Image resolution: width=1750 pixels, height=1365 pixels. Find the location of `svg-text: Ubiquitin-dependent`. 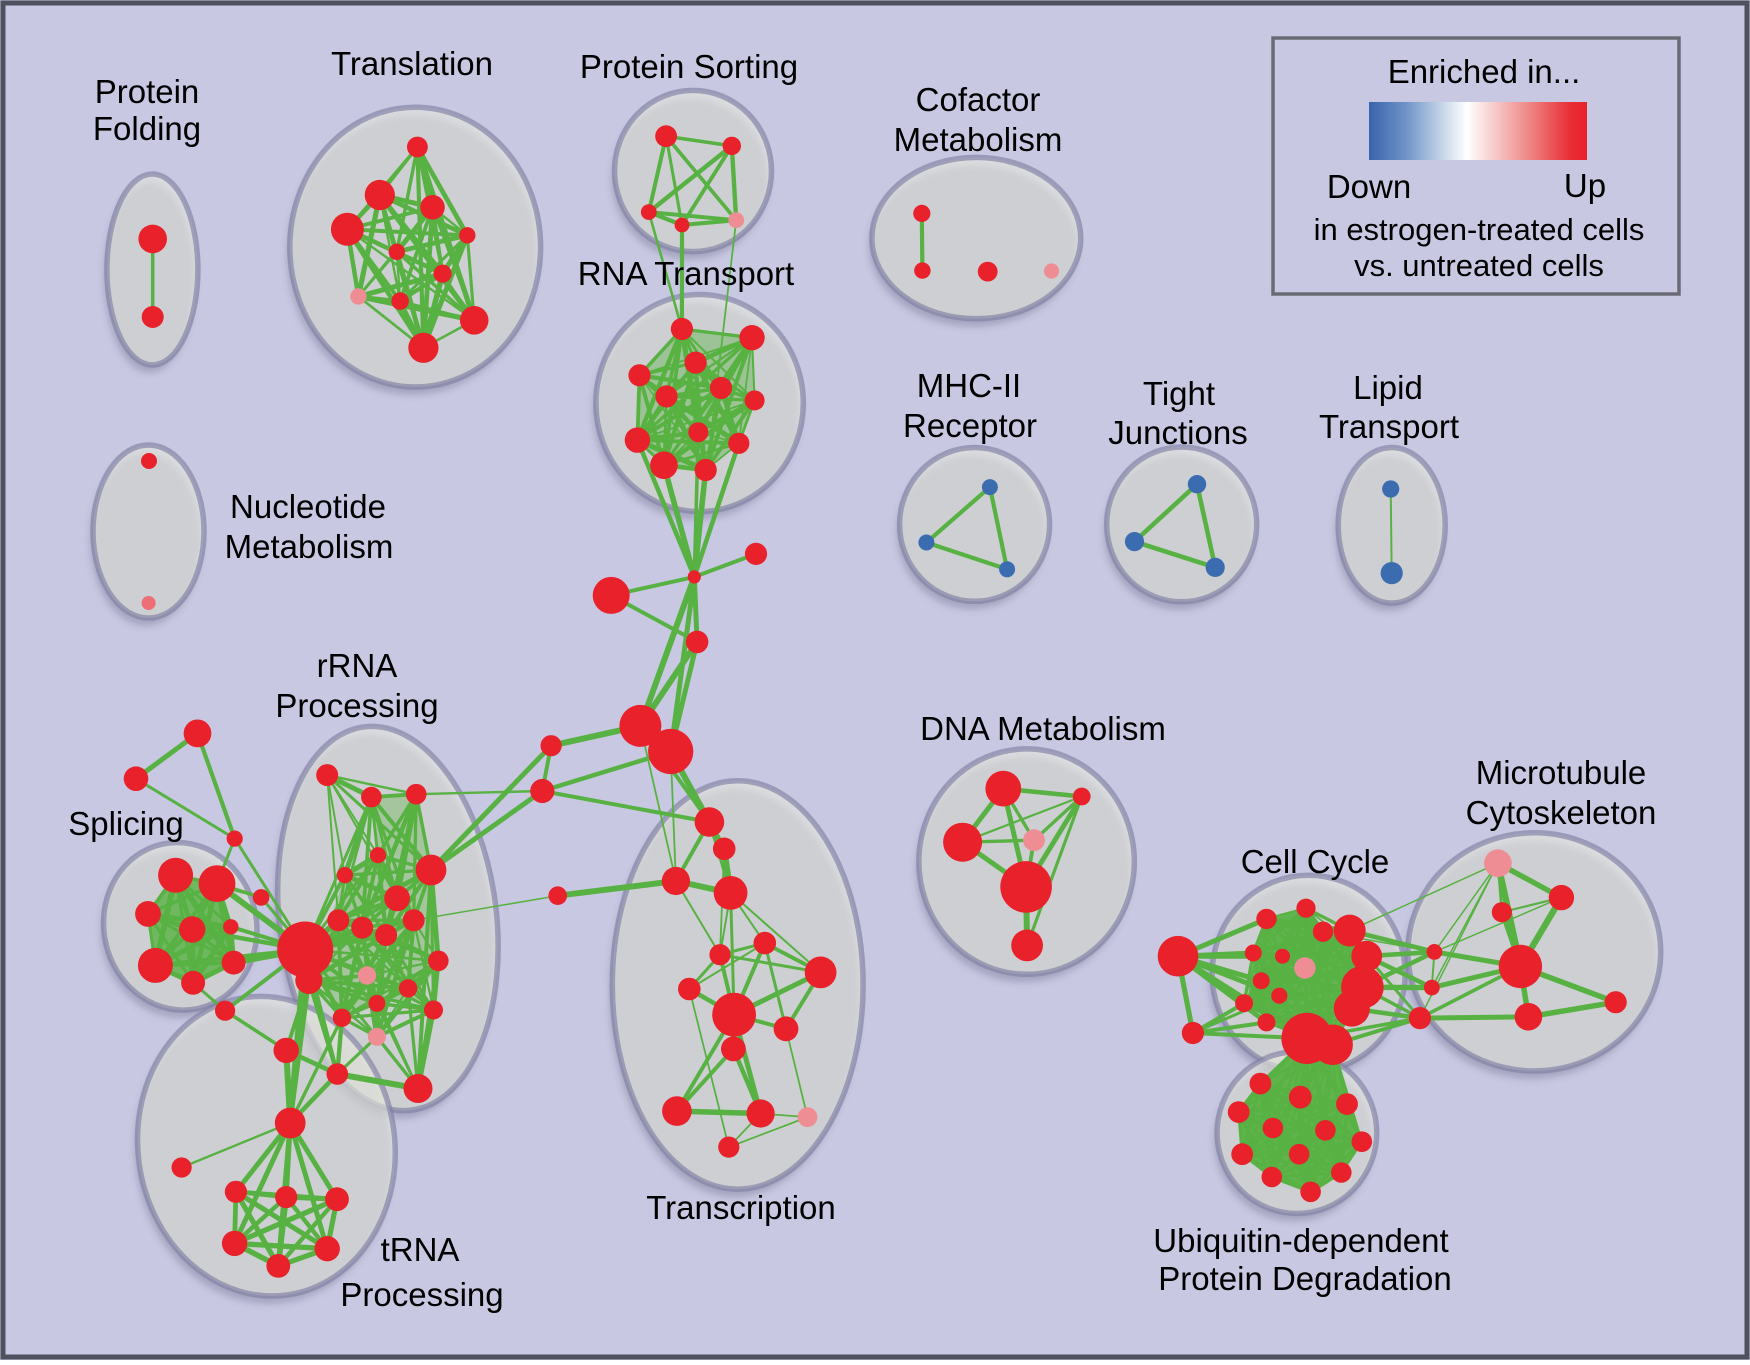

svg-text: Ubiquitin-dependent is located at coordinates (1300, 1240).